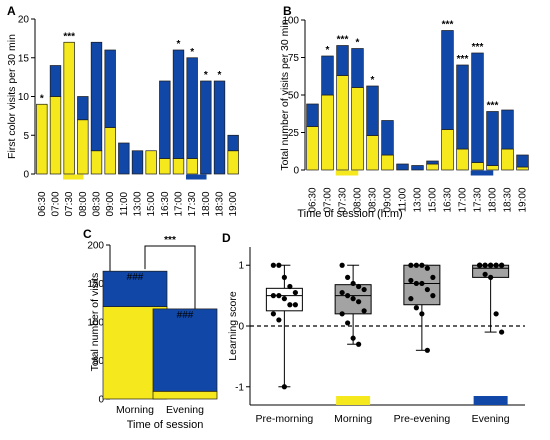  I want to click on panel-a-y-axis-title: First color visits per 30 min, so click(12, 96).